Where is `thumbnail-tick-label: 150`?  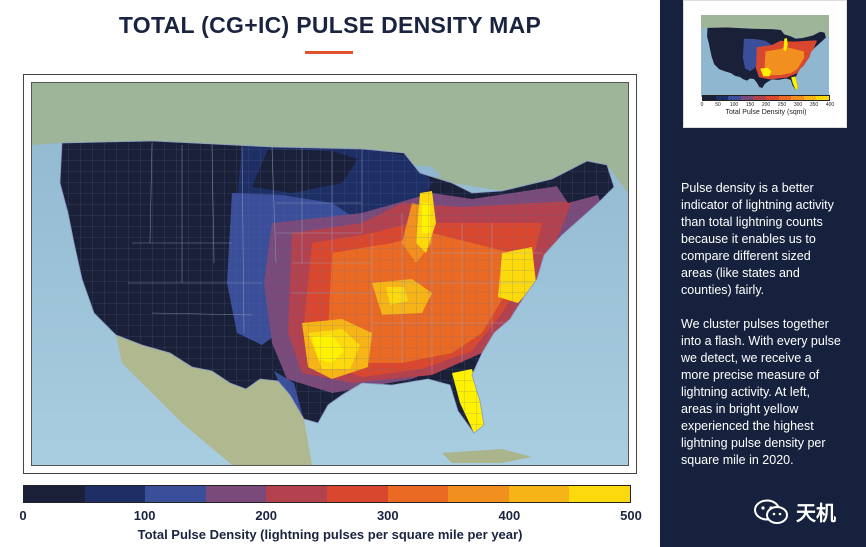 thumbnail-tick-label: 150 is located at coordinates (750, 105).